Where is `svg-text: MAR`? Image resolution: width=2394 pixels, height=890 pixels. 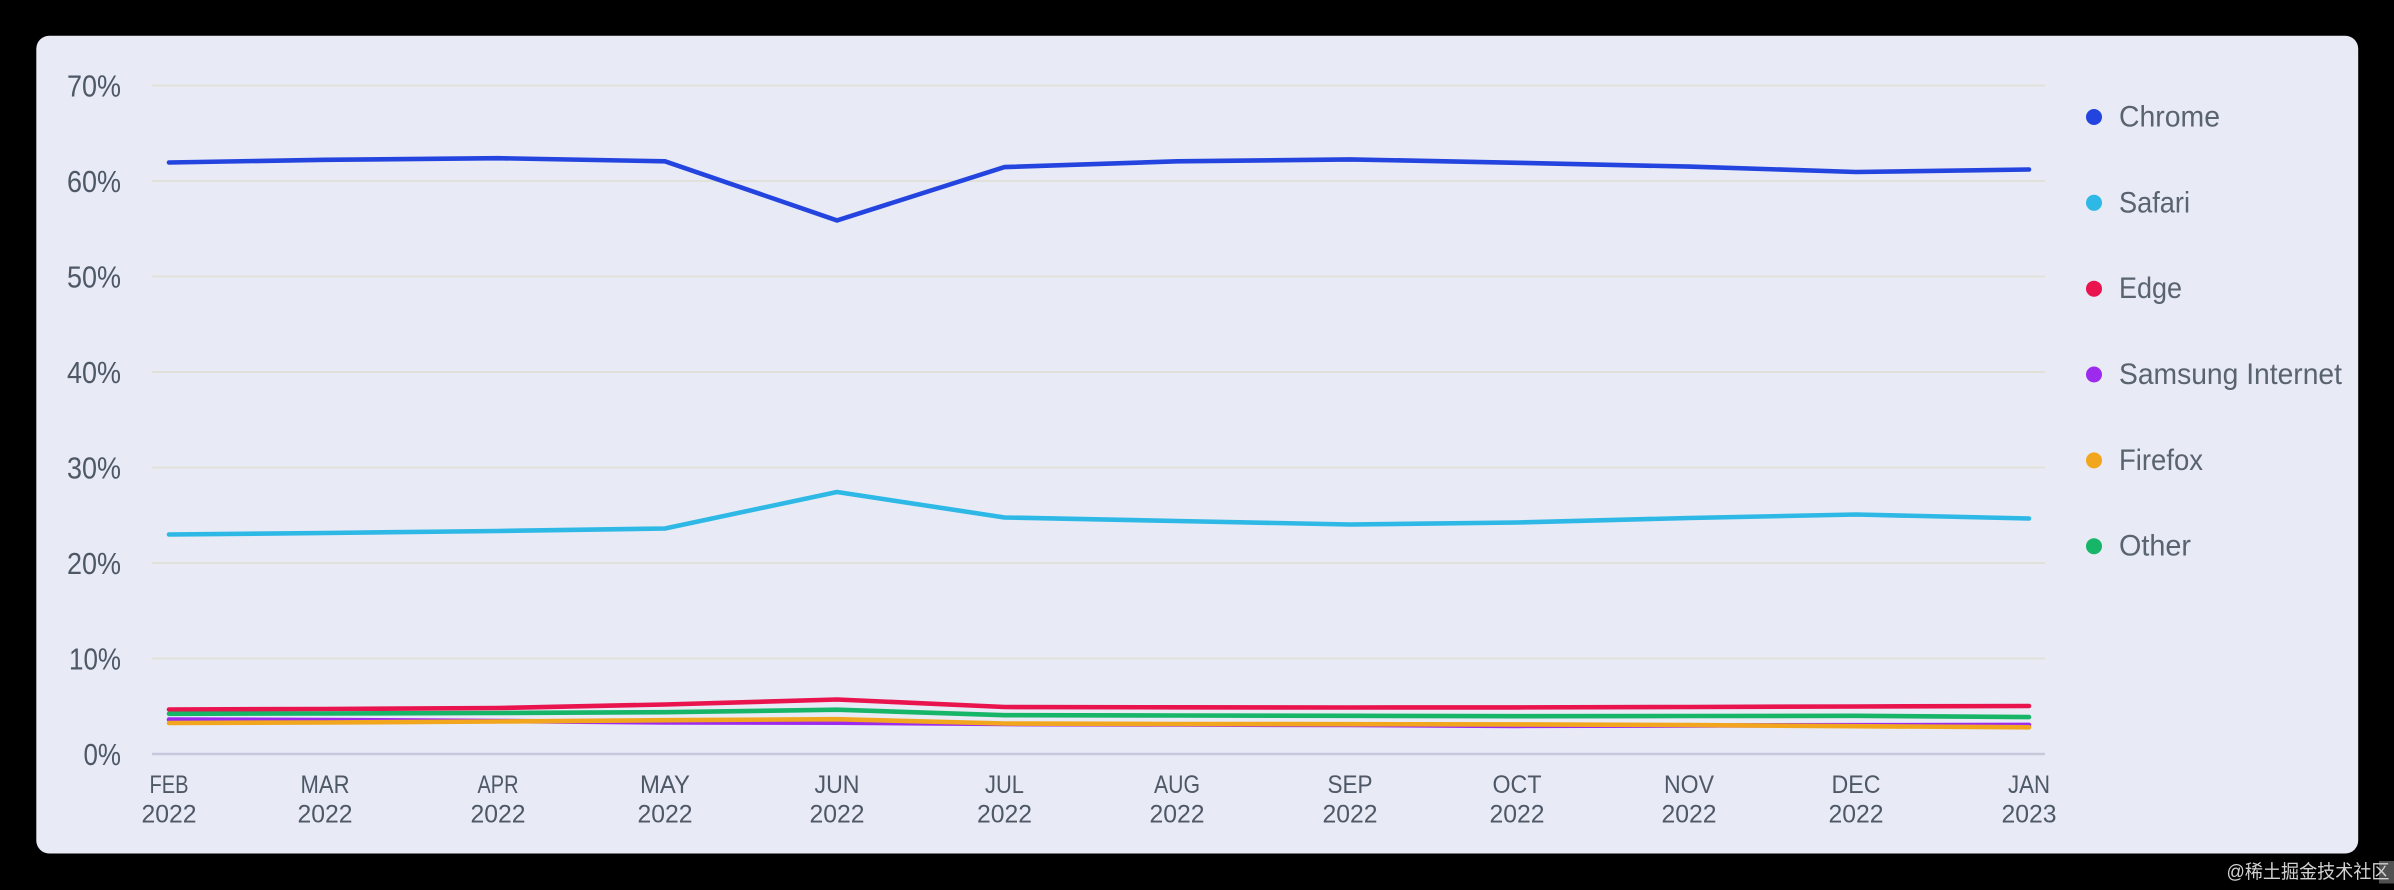
svg-text: MAR is located at coordinates (325, 785).